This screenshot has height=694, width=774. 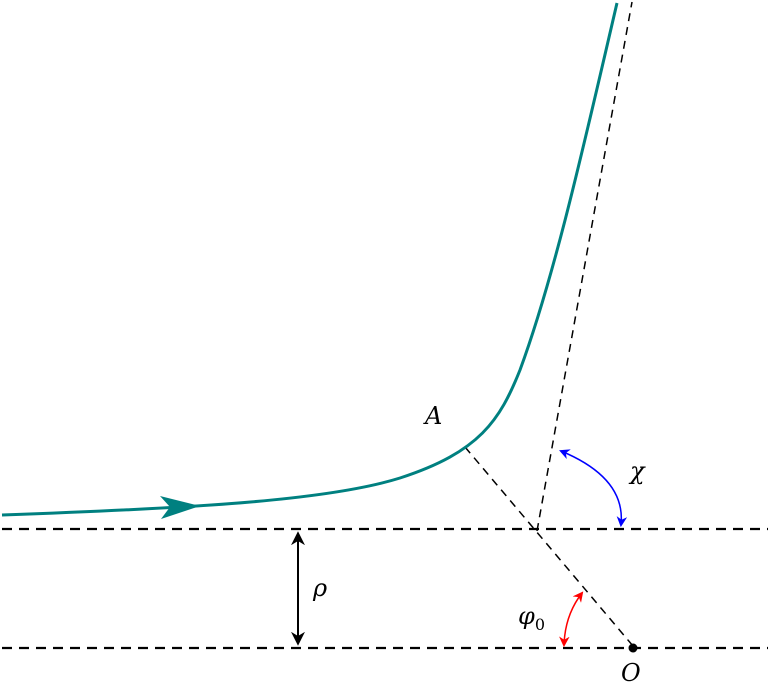 I want to click on phi0-angle-arrow, so click(x=571, y=619).